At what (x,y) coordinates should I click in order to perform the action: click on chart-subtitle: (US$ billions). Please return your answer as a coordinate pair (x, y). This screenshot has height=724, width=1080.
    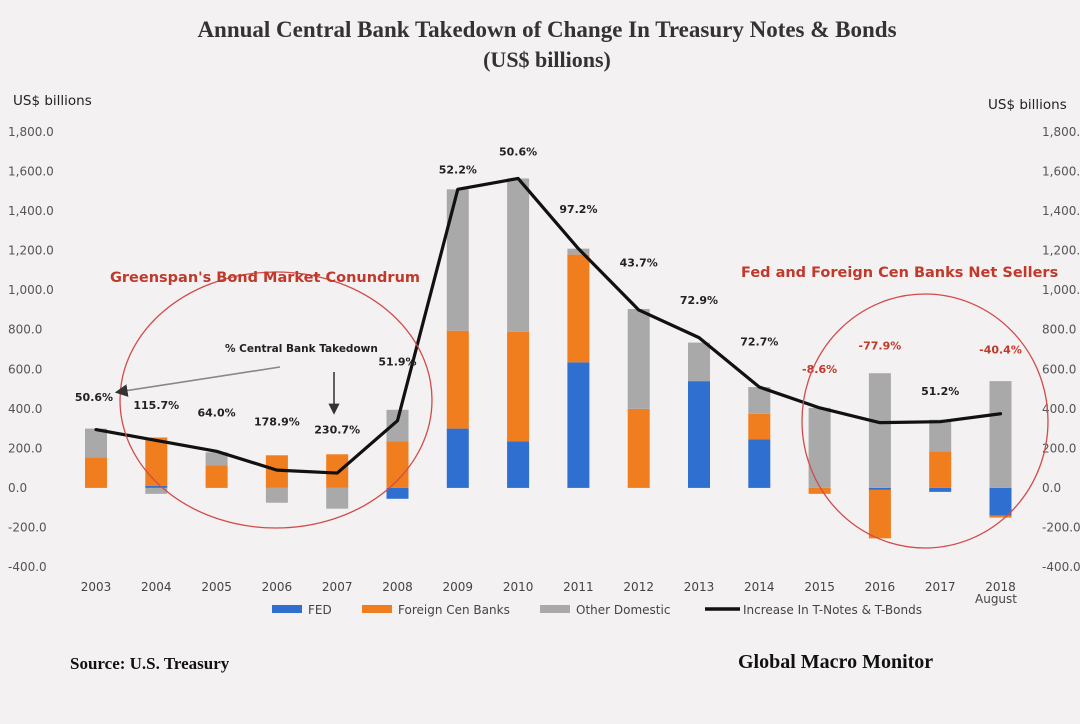
    Looking at the image, I should click on (547, 59).